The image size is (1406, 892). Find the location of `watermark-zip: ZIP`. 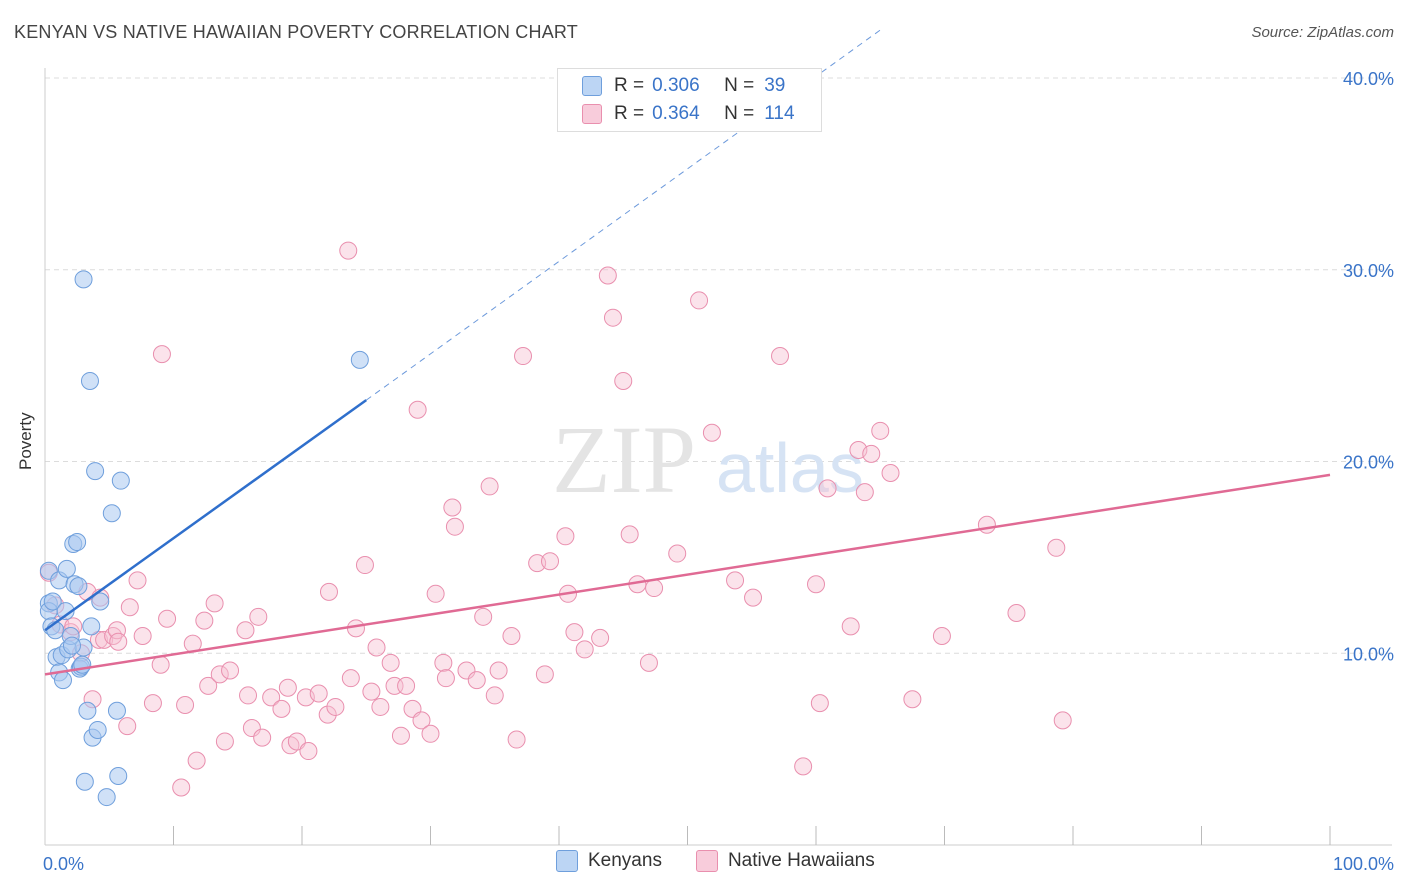

watermark-zip: ZIP is located at coordinates (624, 459).